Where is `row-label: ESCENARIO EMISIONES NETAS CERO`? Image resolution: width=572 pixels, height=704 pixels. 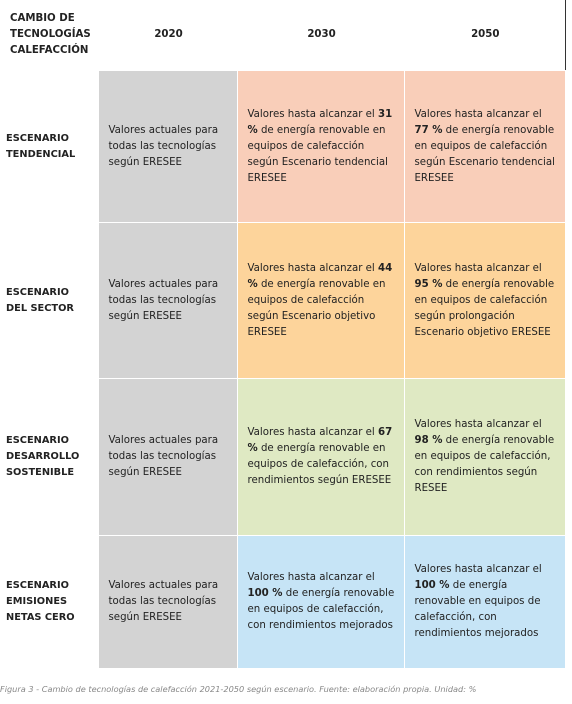
row-label: ESCENARIO EMISIONES NETAS CERO is located at coordinates (40, 601).